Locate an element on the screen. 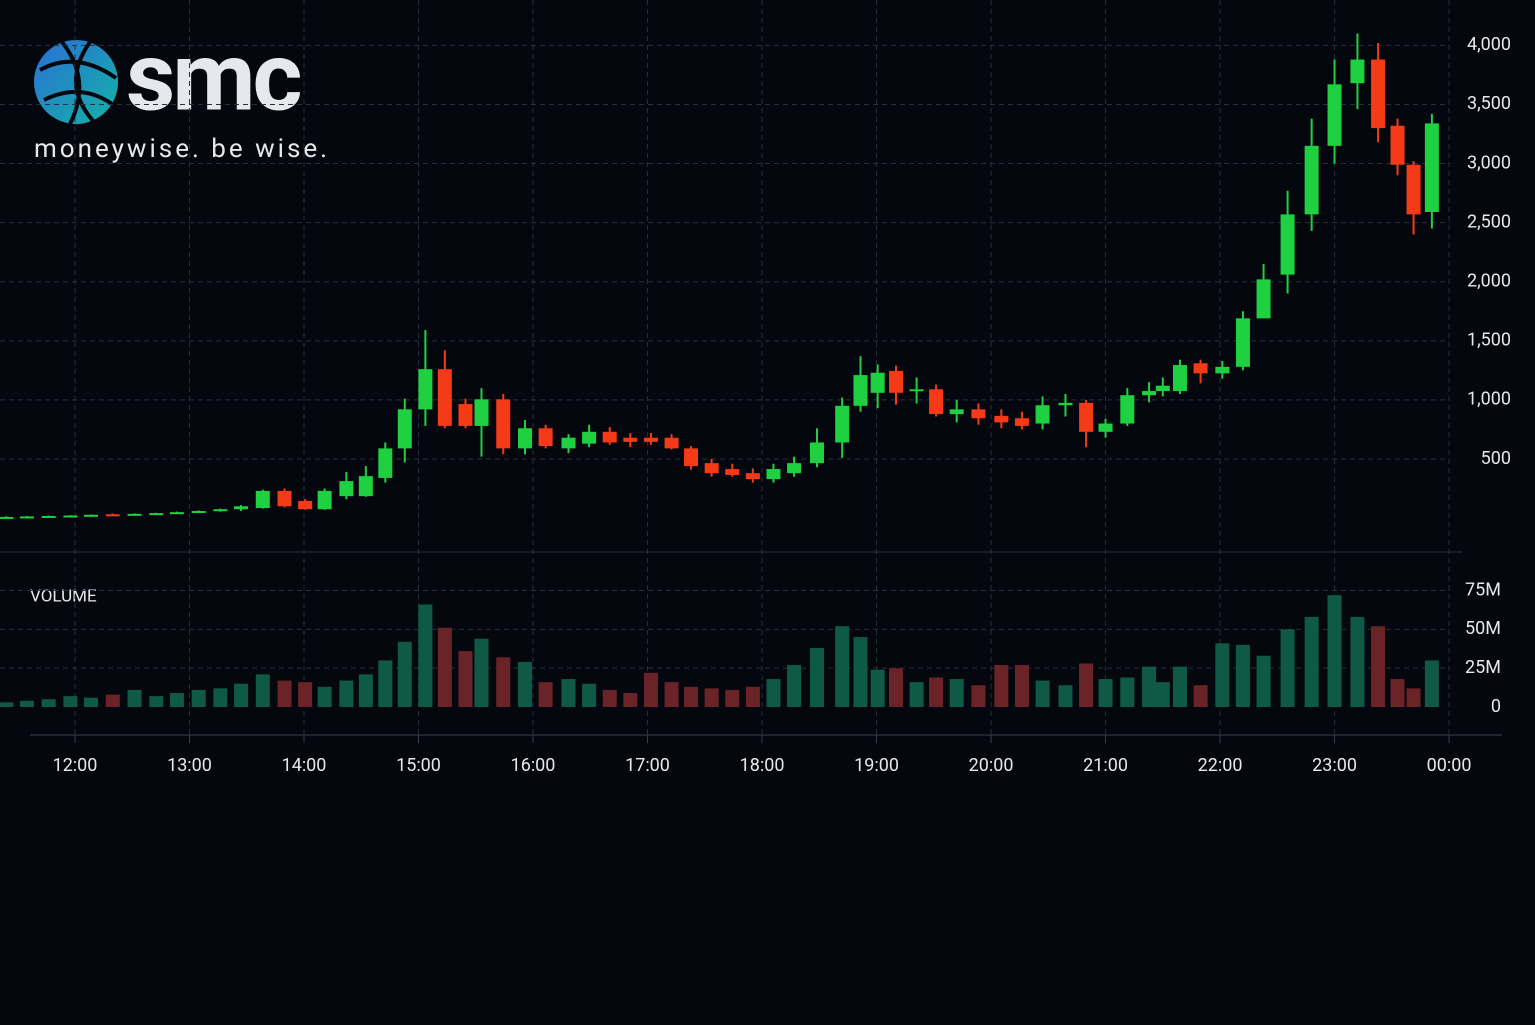  x-tick-label: 17:00 is located at coordinates (647, 765).